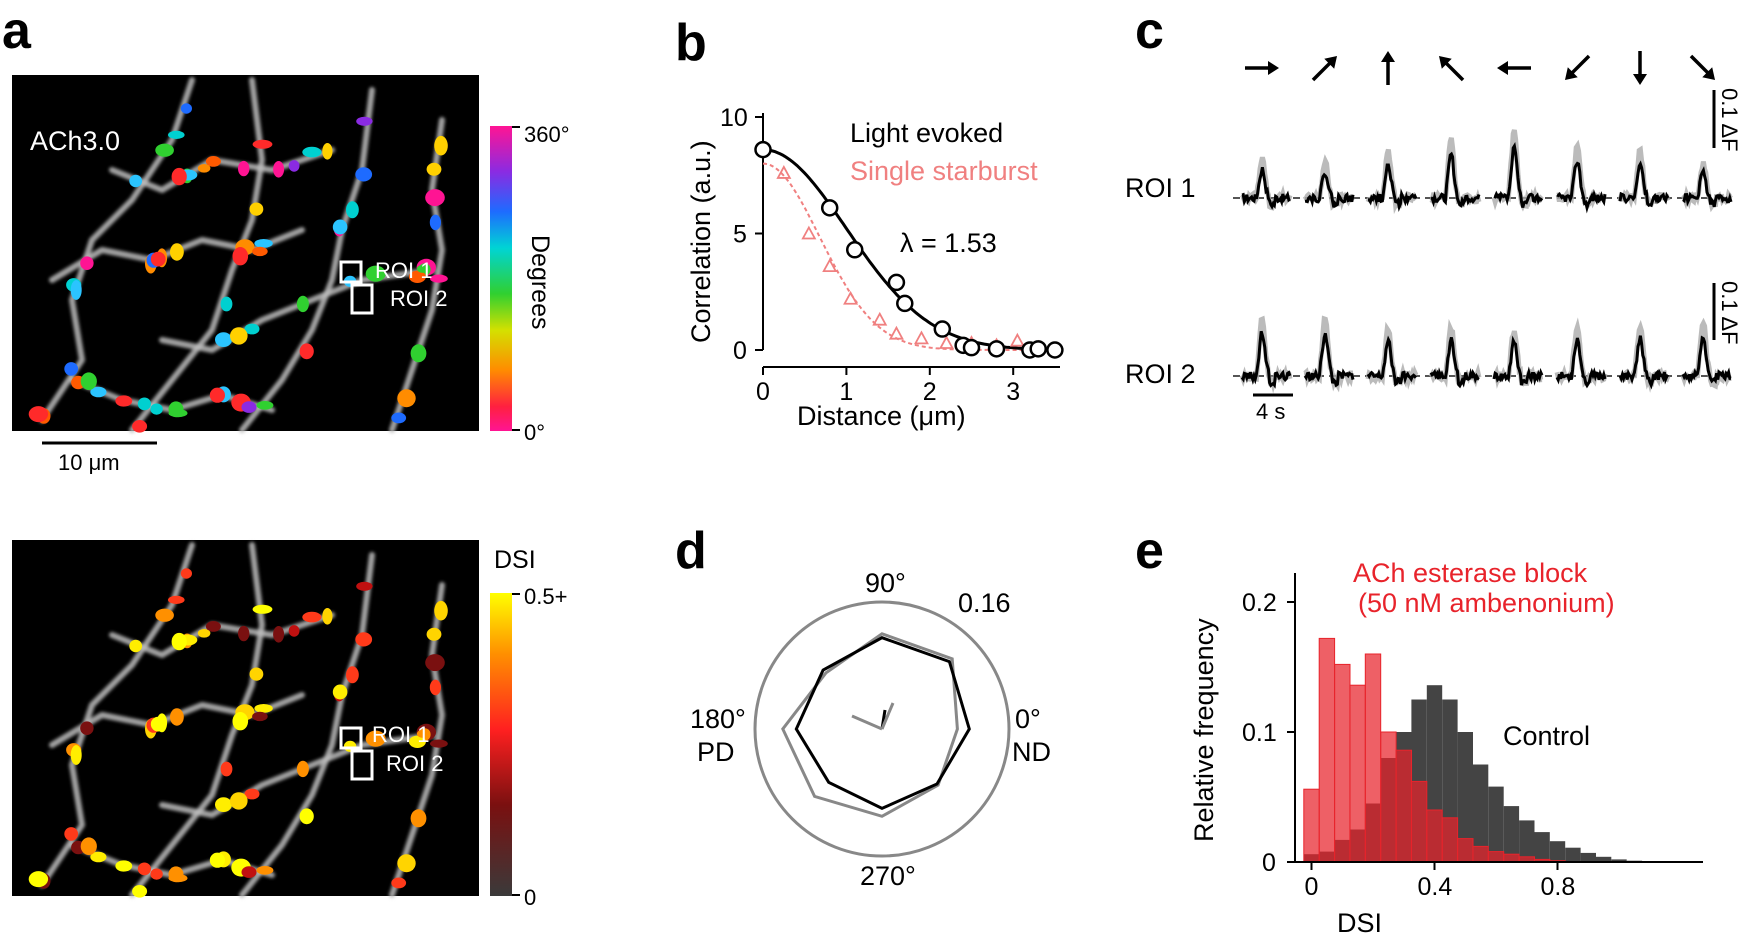  I want to click on polar-outer-ring, so click(882, 729).